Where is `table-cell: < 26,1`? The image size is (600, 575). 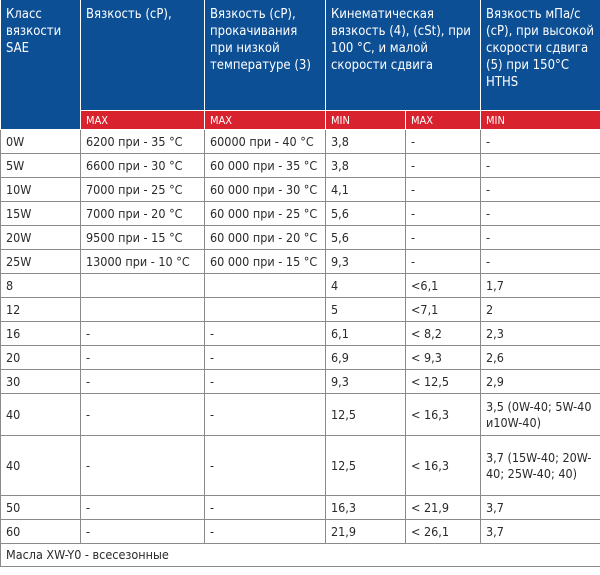 table-cell: < 26,1 is located at coordinates (443, 531).